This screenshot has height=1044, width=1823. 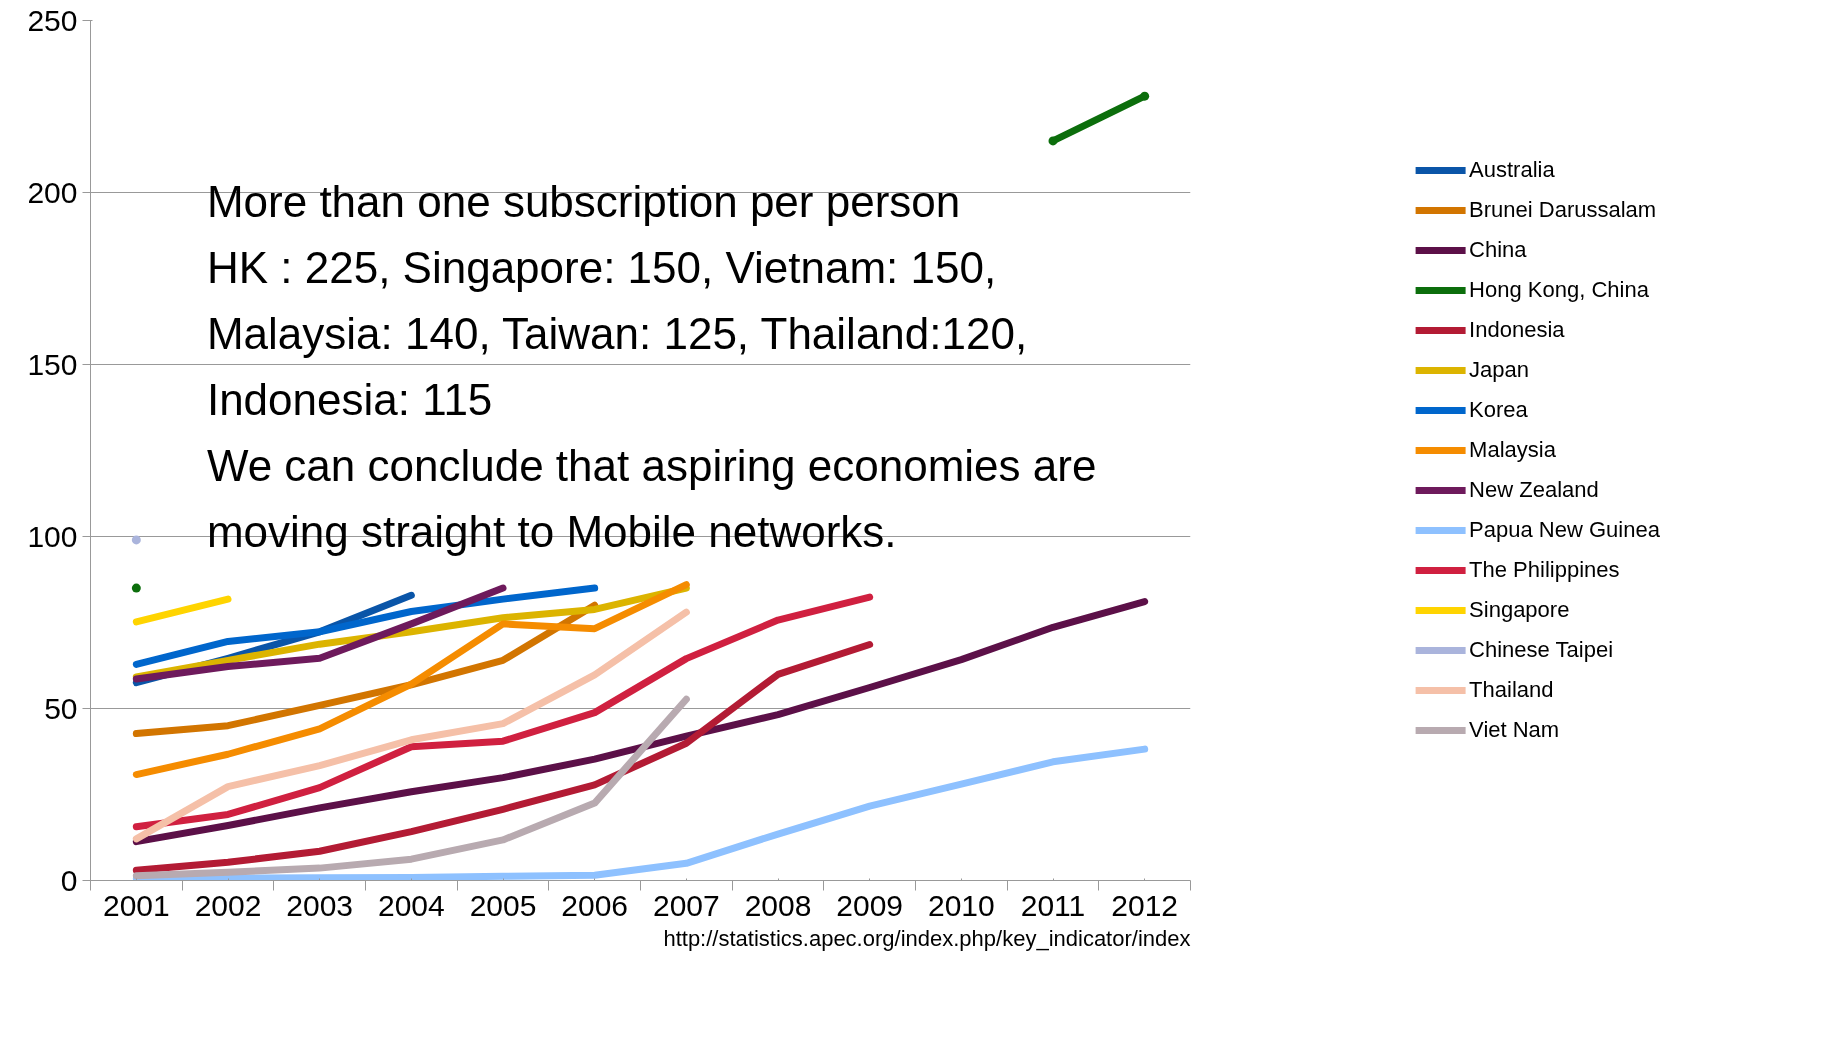 What do you see at coordinates (52, 364) in the screenshot?
I see `y-tick-label: 150` at bounding box center [52, 364].